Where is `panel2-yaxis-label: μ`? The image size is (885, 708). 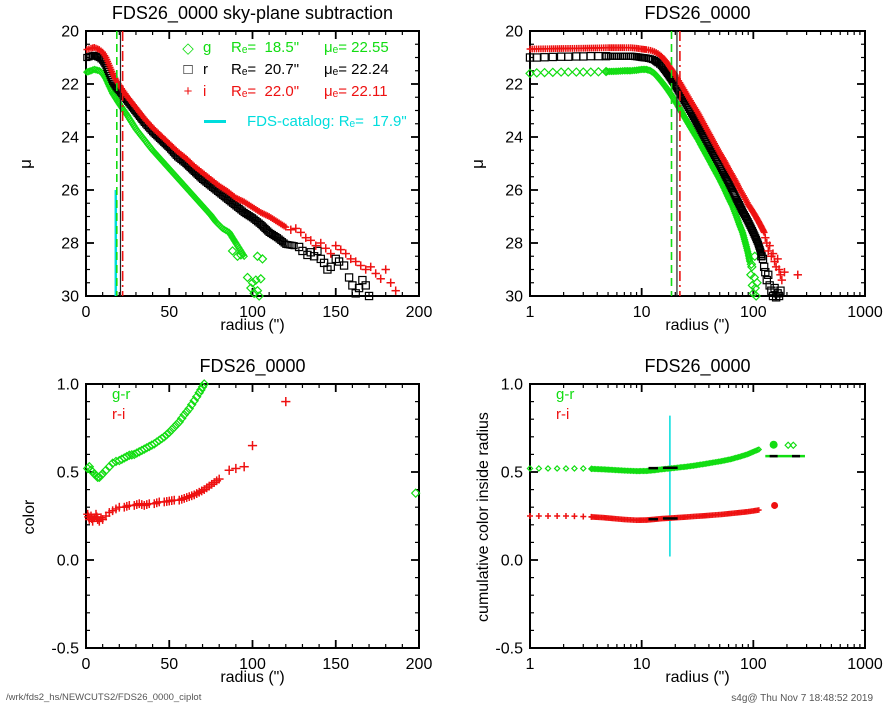
panel2-yaxis-label: μ is located at coordinates (477, 164).